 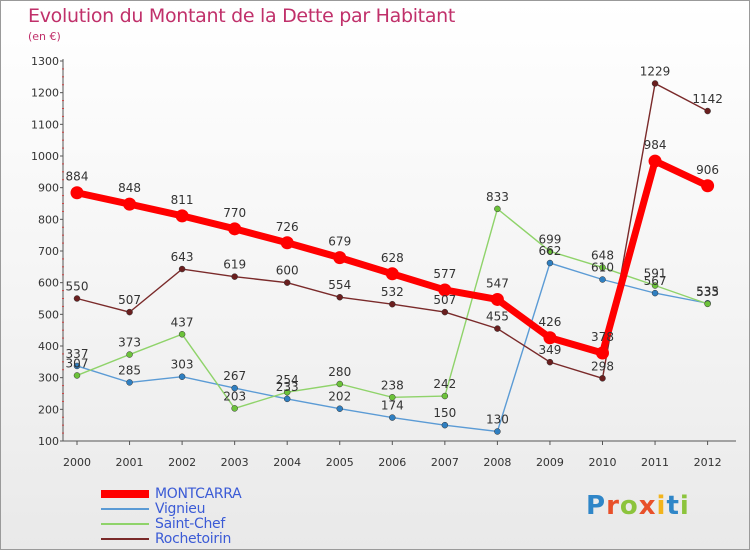 What do you see at coordinates (673, 506) in the screenshot?
I see `logo-letter: t` at bounding box center [673, 506].